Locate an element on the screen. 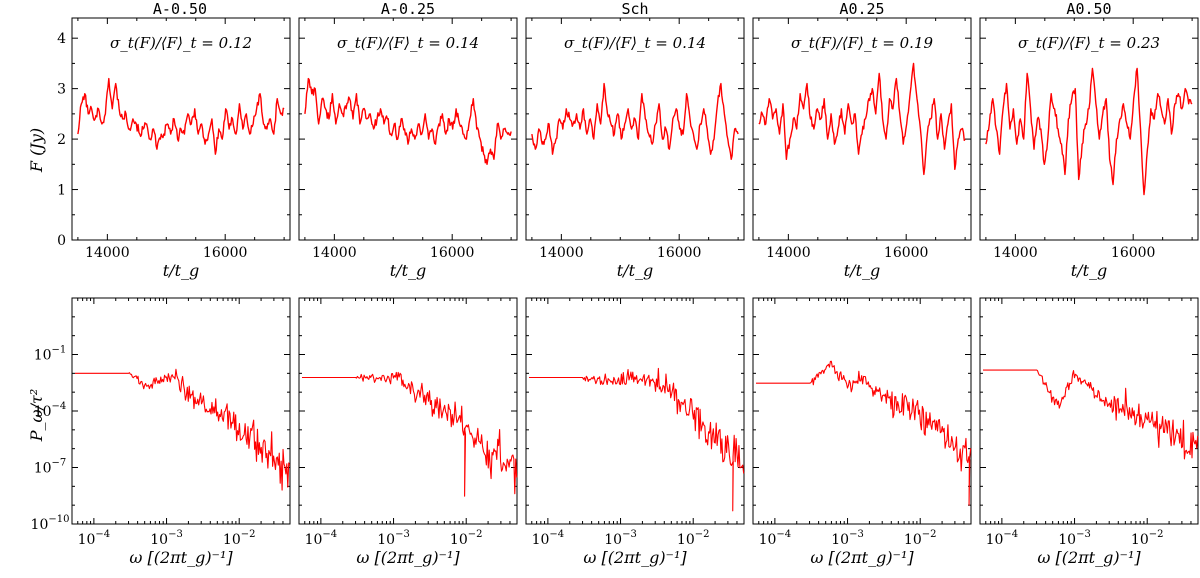 The height and width of the screenshot is (578, 1200). panel-title-a025: A0.25 is located at coordinates (861, 9).